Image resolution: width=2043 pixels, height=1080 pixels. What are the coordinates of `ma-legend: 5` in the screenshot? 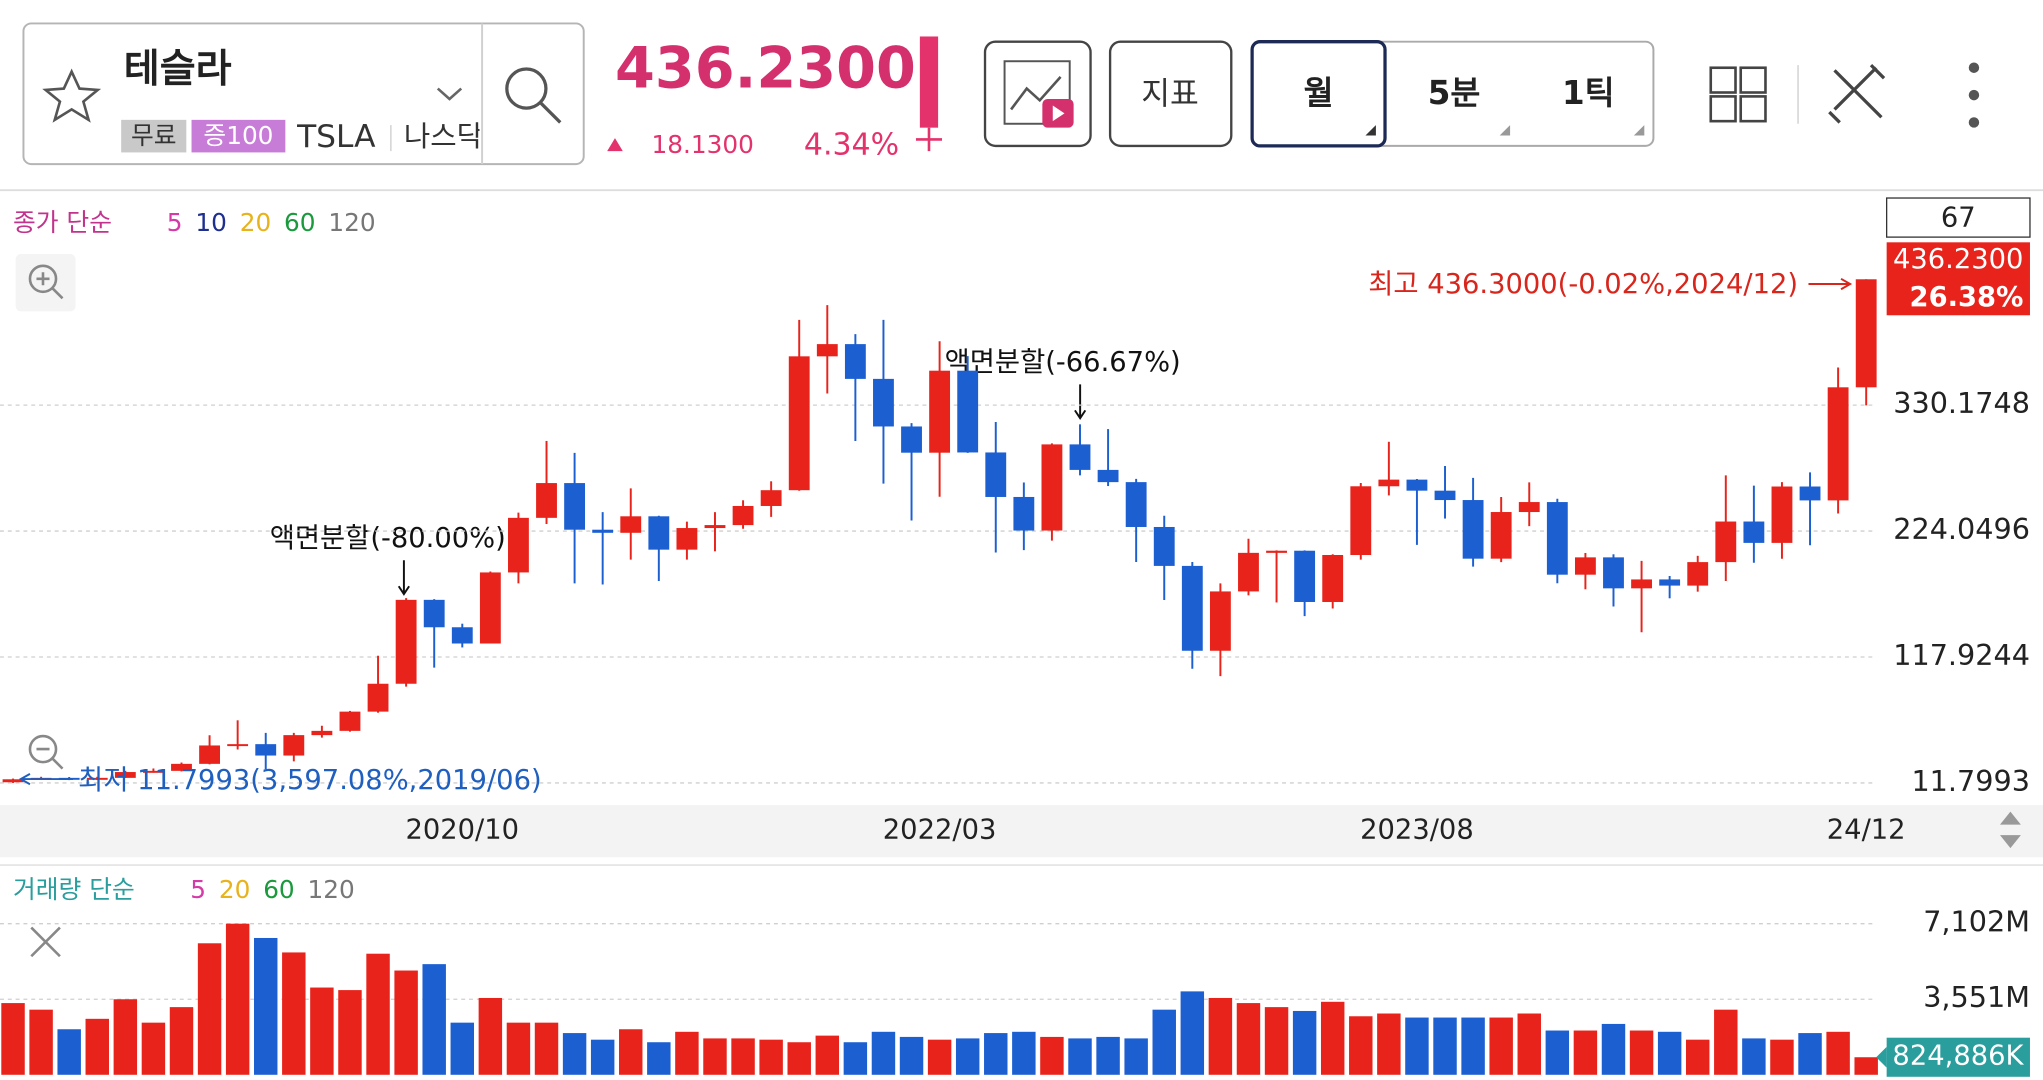 It's located at (175, 222).